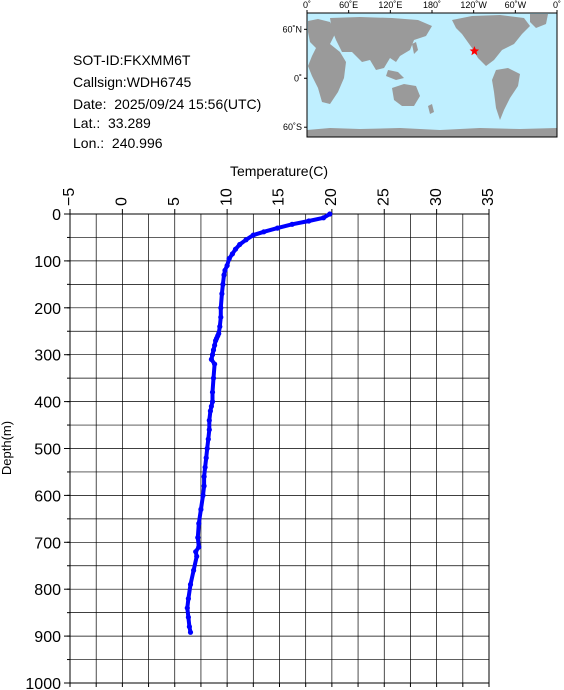 The height and width of the screenshot is (690, 564). Describe the element at coordinates (516, 5) in the screenshot. I see `map-lon-label: 60˚W` at that location.